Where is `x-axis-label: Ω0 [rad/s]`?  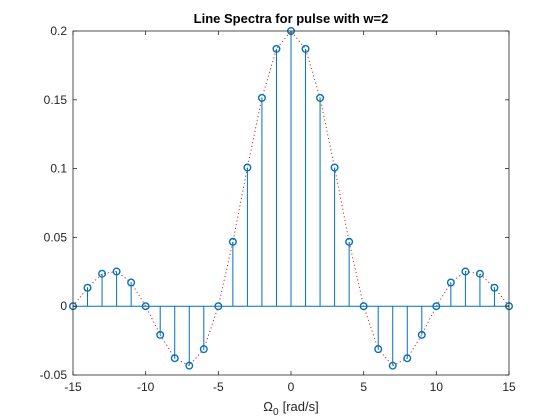
x-axis-label: Ω0 [rad/s] is located at coordinates (290, 408).